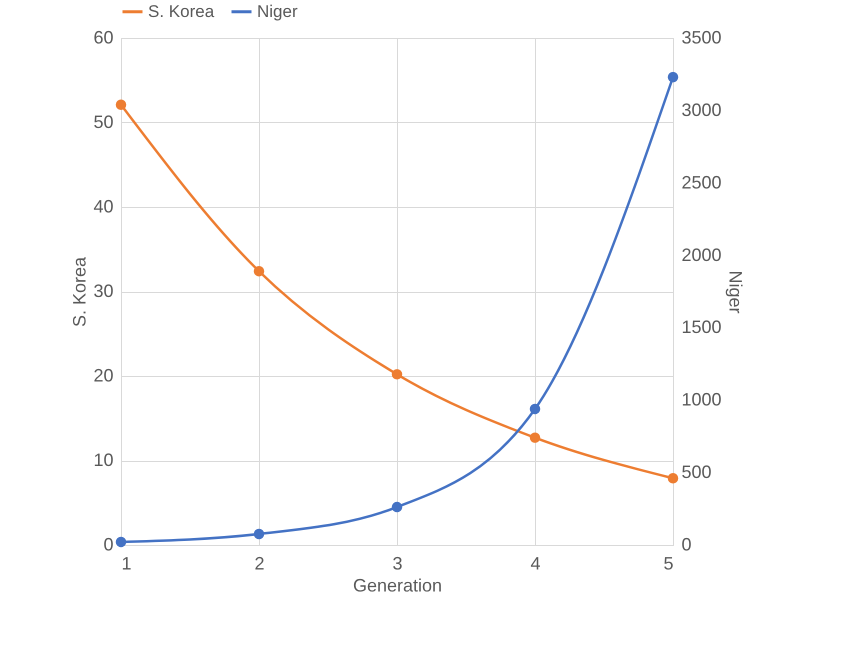  I want to click on y-tick-label: 50, so click(103, 122).